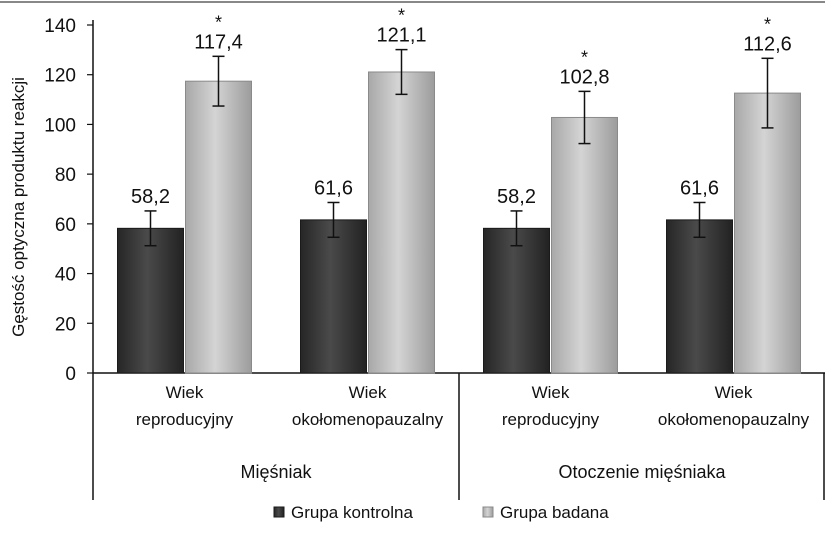 This screenshot has width=825, height=541. I want to click on data-label: 117,4, so click(218, 42).